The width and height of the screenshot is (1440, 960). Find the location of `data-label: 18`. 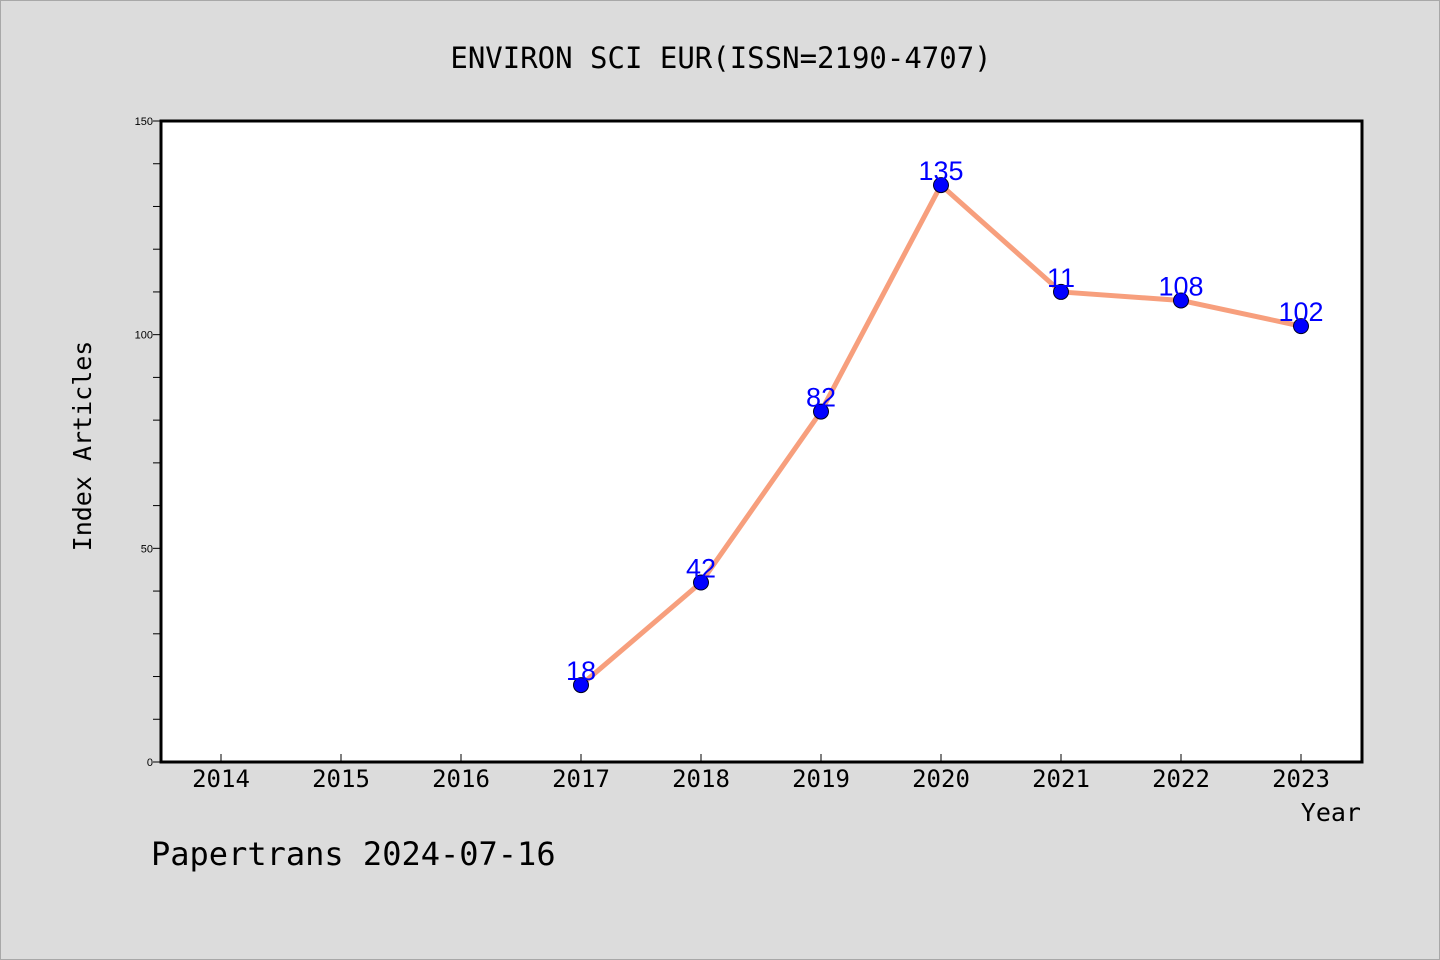

data-label: 18 is located at coordinates (581, 671).